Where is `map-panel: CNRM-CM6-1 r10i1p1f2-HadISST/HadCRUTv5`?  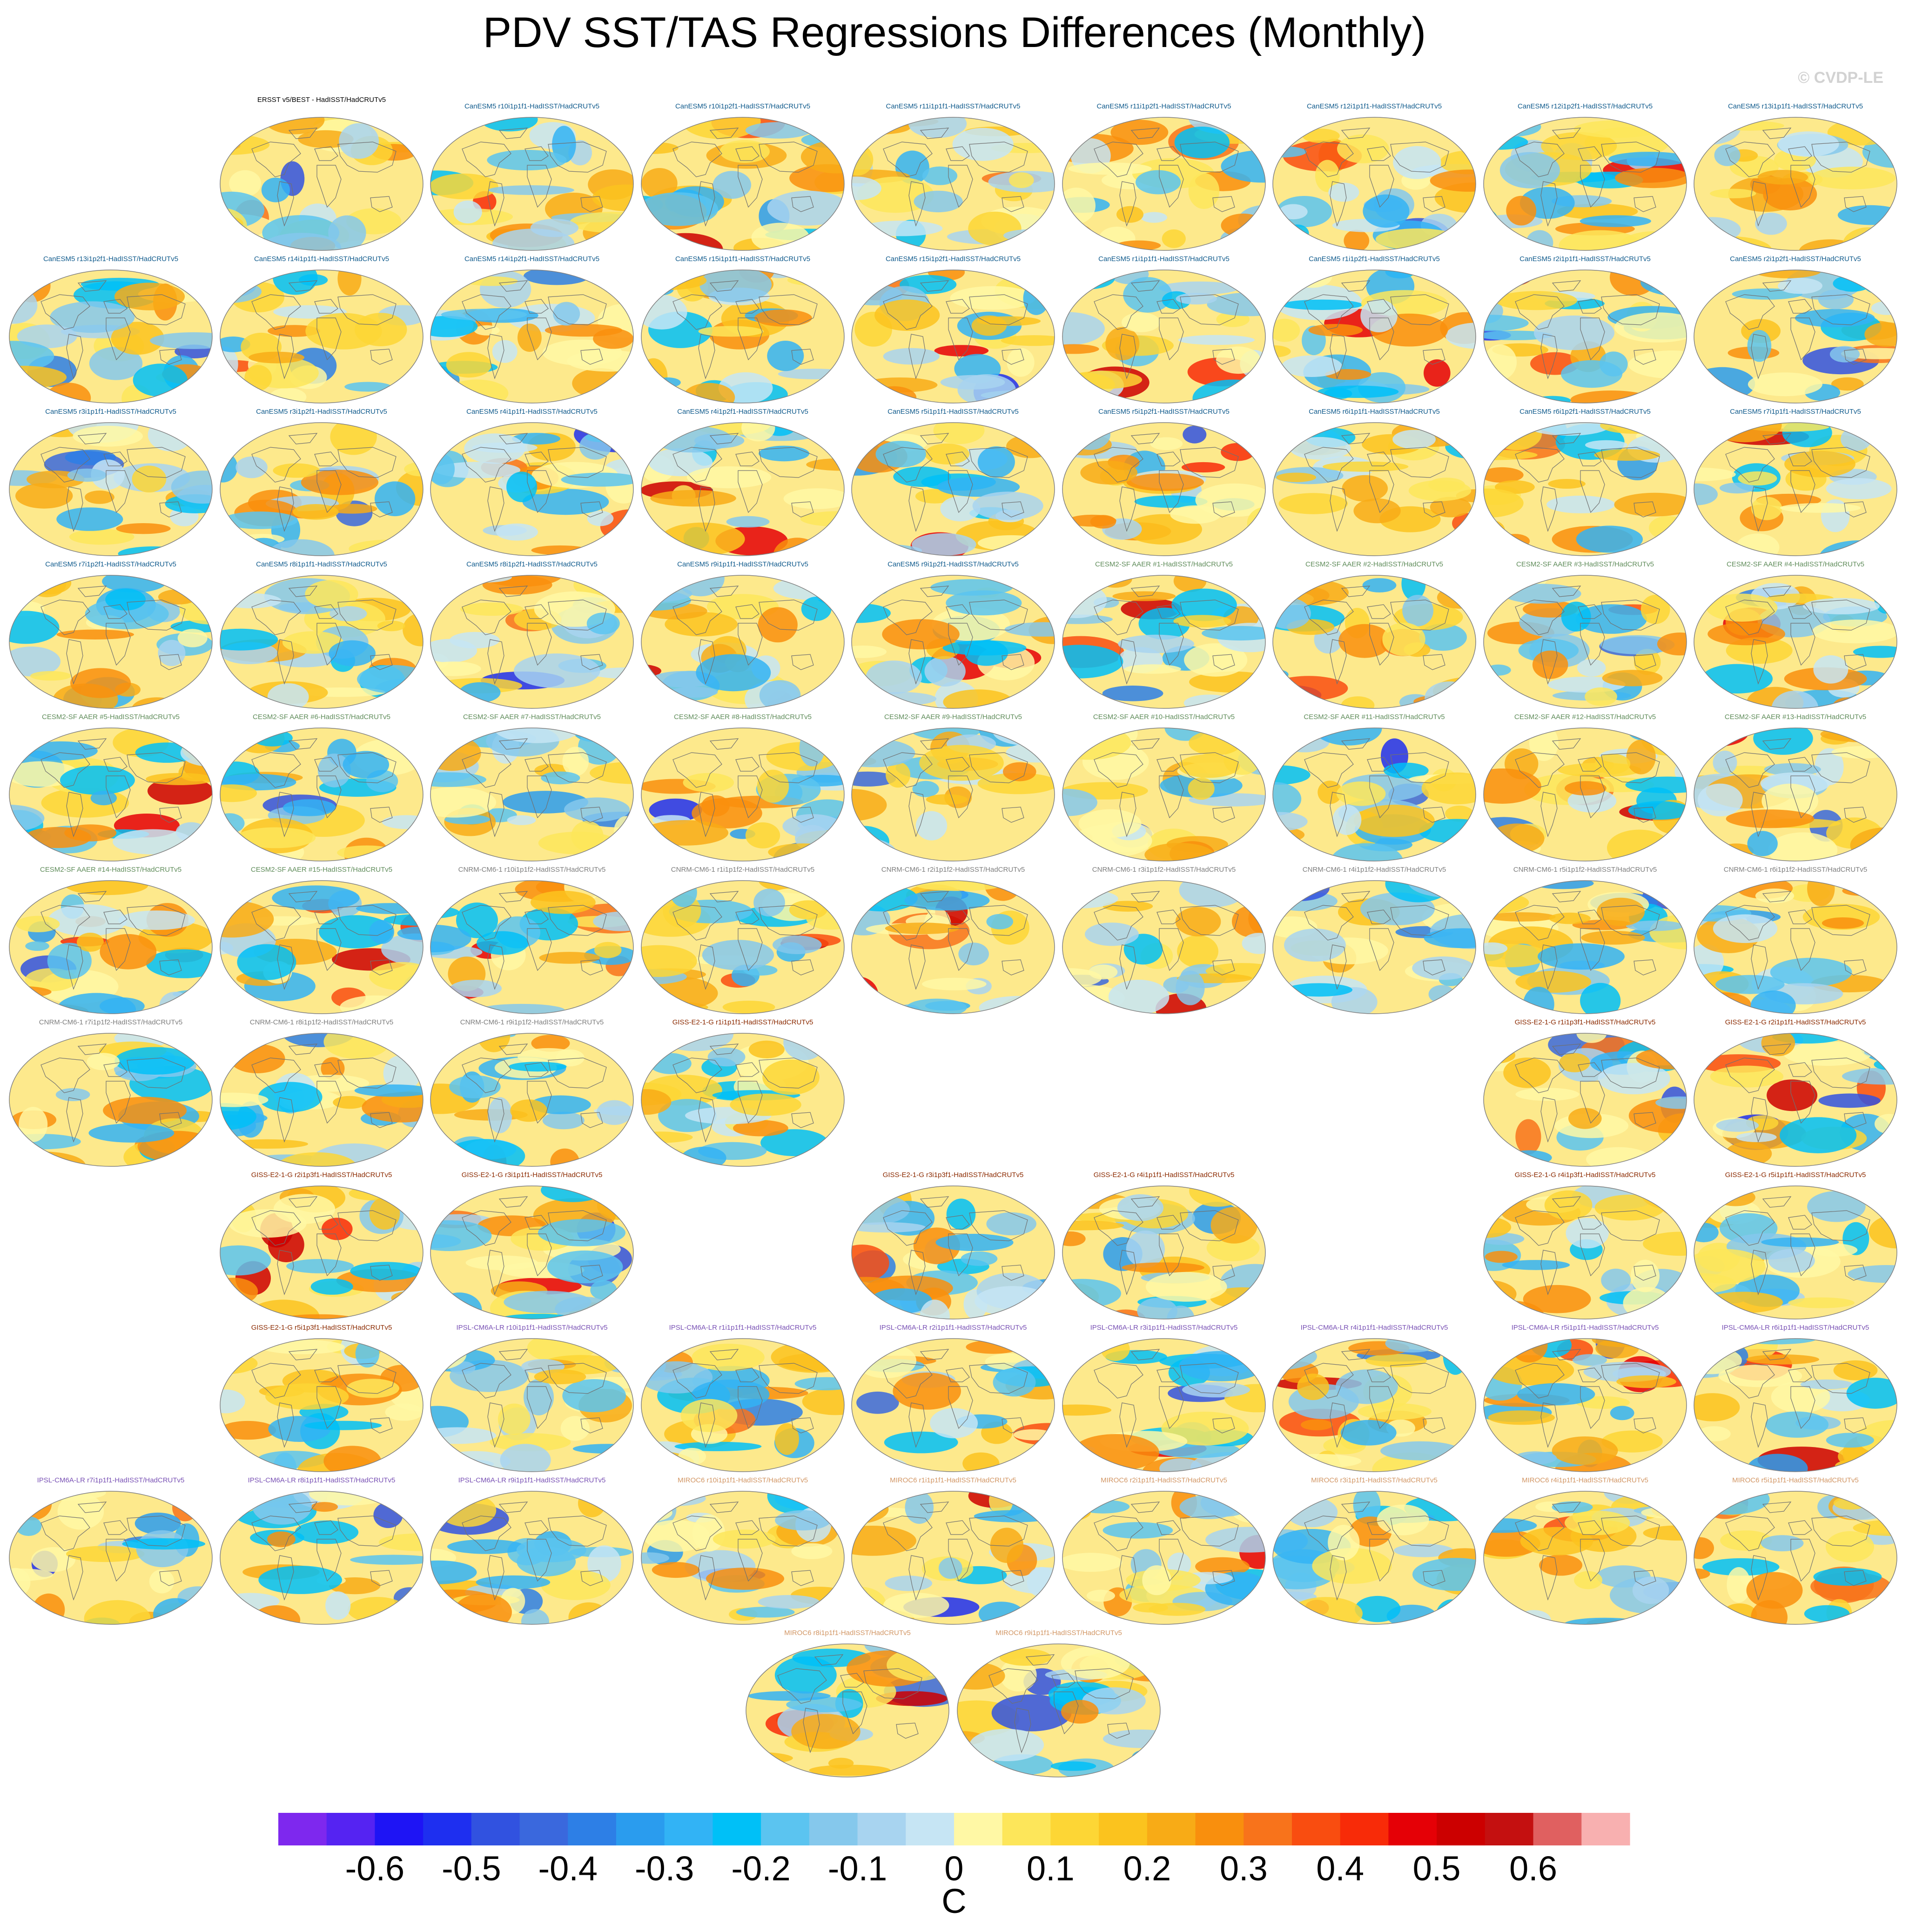 map-panel: CNRM-CM6-1 r10i1p1f2-HadISST/HadCRUTv5 is located at coordinates (532, 941).